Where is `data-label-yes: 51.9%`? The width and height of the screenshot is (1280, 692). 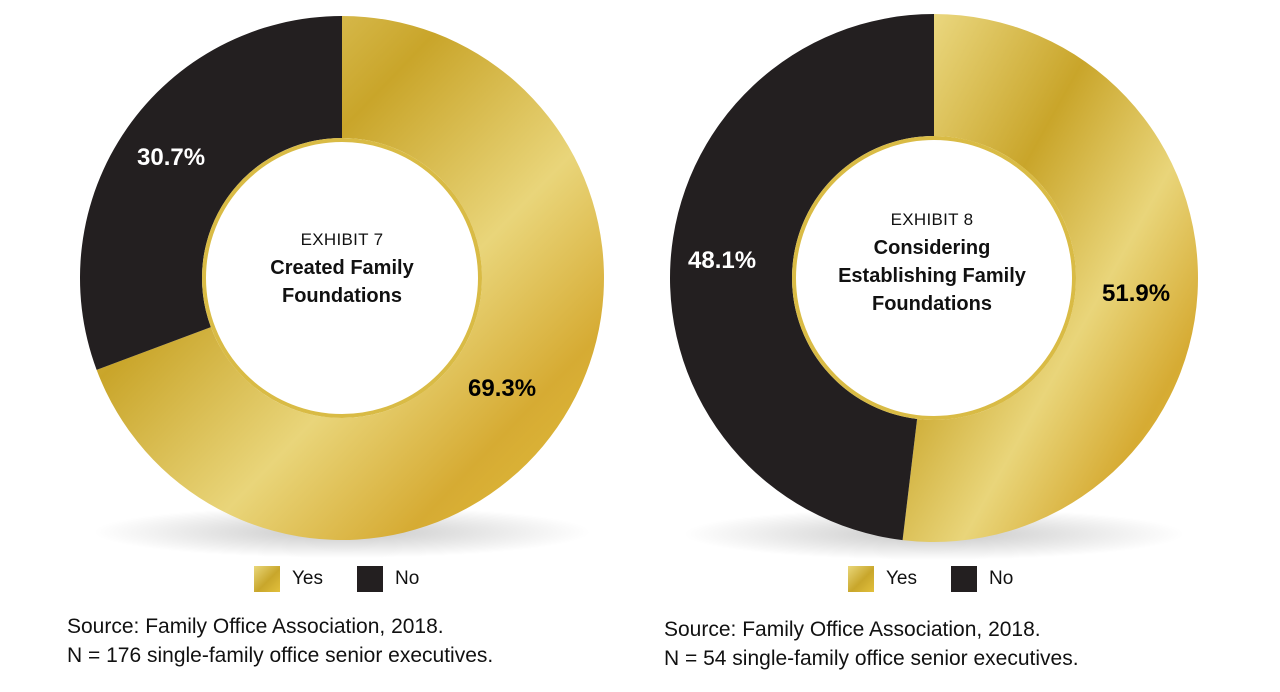
data-label-yes: 51.9% is located at coordinates (1136, 293).